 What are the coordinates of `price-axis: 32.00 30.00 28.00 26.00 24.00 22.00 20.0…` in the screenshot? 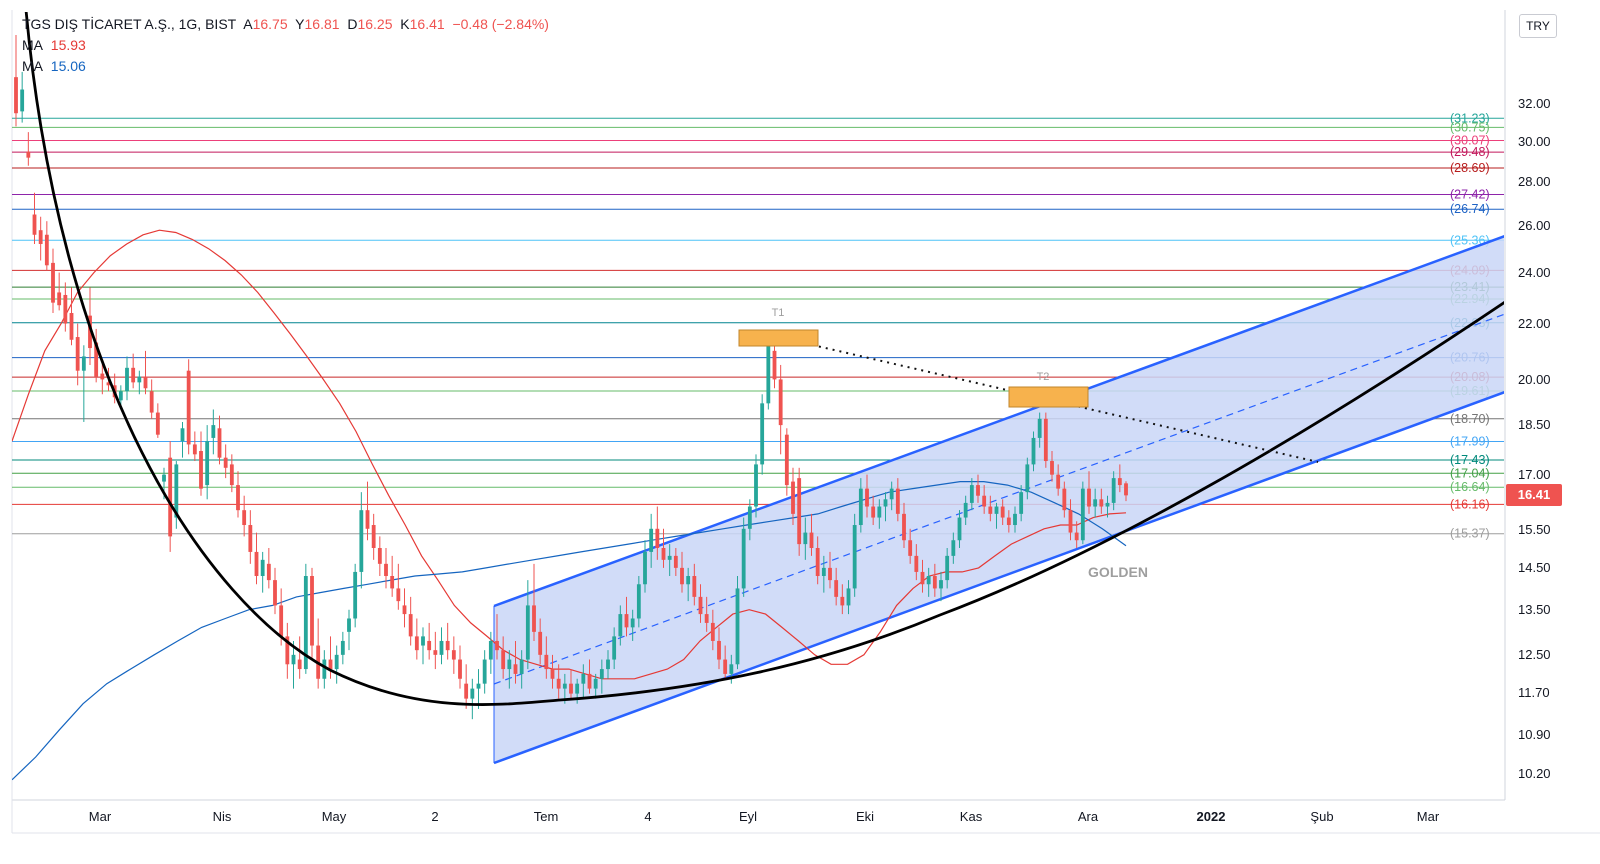 It's located at (1534, 438).